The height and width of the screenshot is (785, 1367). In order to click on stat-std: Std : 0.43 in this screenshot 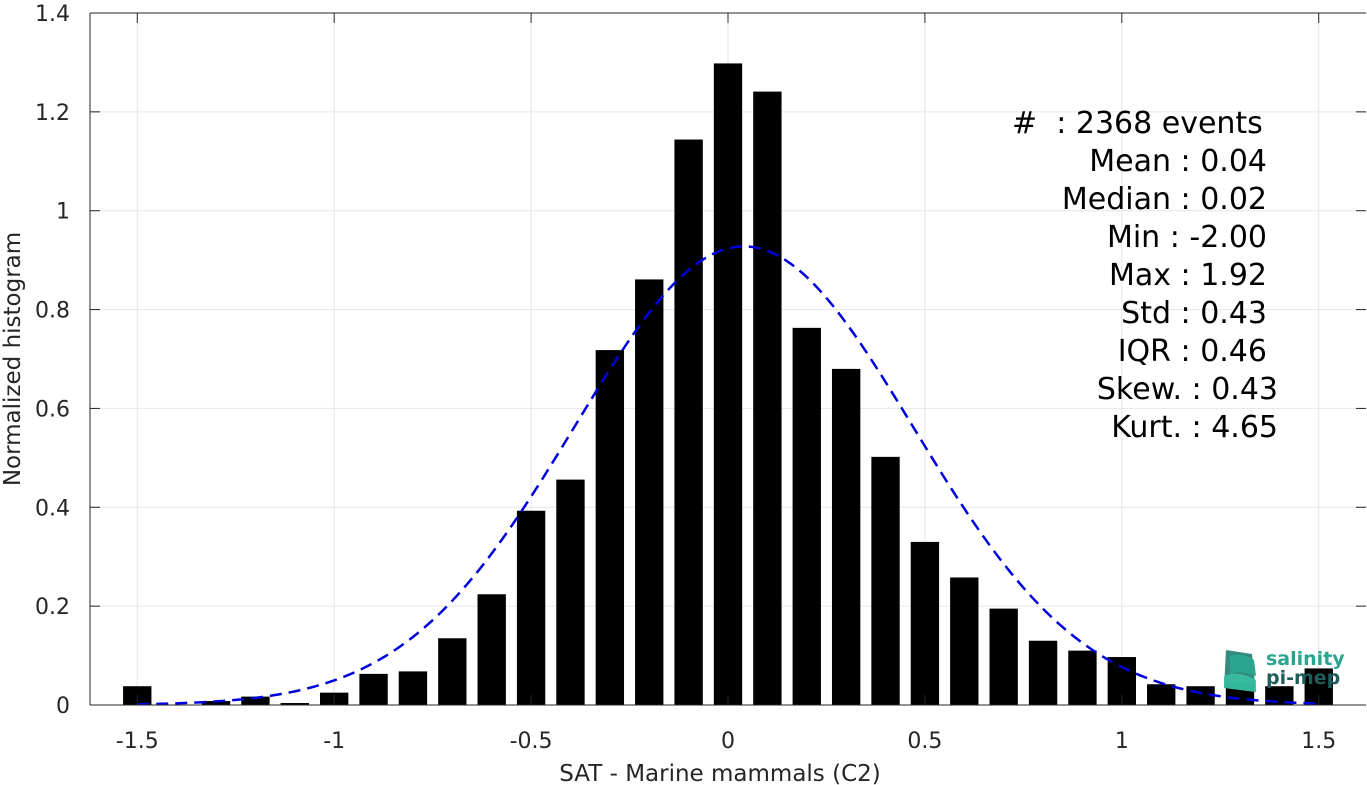, I will do `click(1194, 313)`.